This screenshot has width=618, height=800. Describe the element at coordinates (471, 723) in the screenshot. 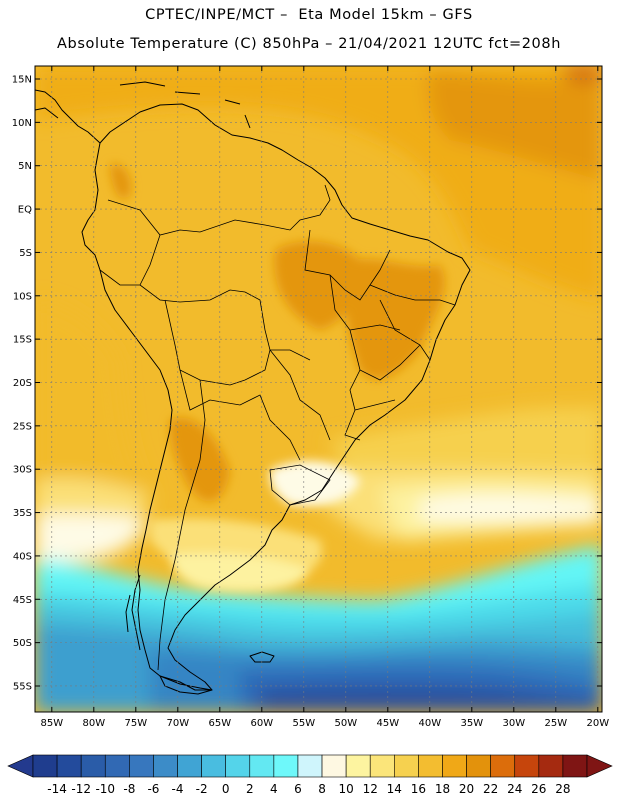

I see `lon-label: 35W` at that location.